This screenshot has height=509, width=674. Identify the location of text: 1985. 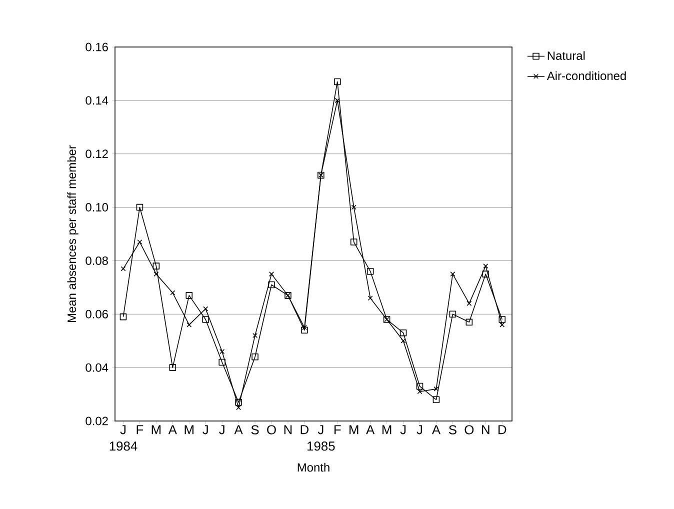
(321, 446).